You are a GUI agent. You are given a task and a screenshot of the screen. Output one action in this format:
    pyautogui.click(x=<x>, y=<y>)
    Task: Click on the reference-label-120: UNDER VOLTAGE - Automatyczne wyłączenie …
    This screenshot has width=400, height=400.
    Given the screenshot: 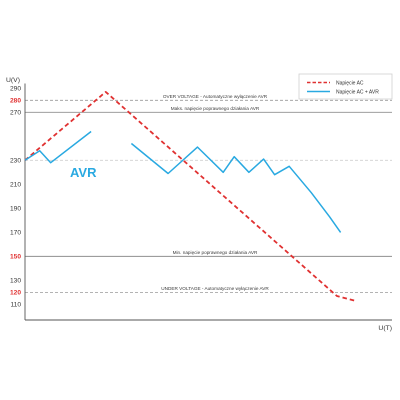 What is the action you would take?
    pyautogui.click(x=215, y=288)
    